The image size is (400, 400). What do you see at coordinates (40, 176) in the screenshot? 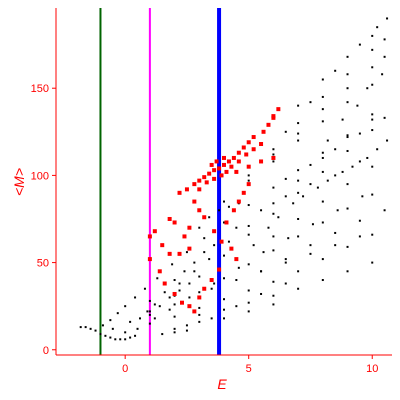
I see `y-tick-label: 100` at bounding box center [40, 176].